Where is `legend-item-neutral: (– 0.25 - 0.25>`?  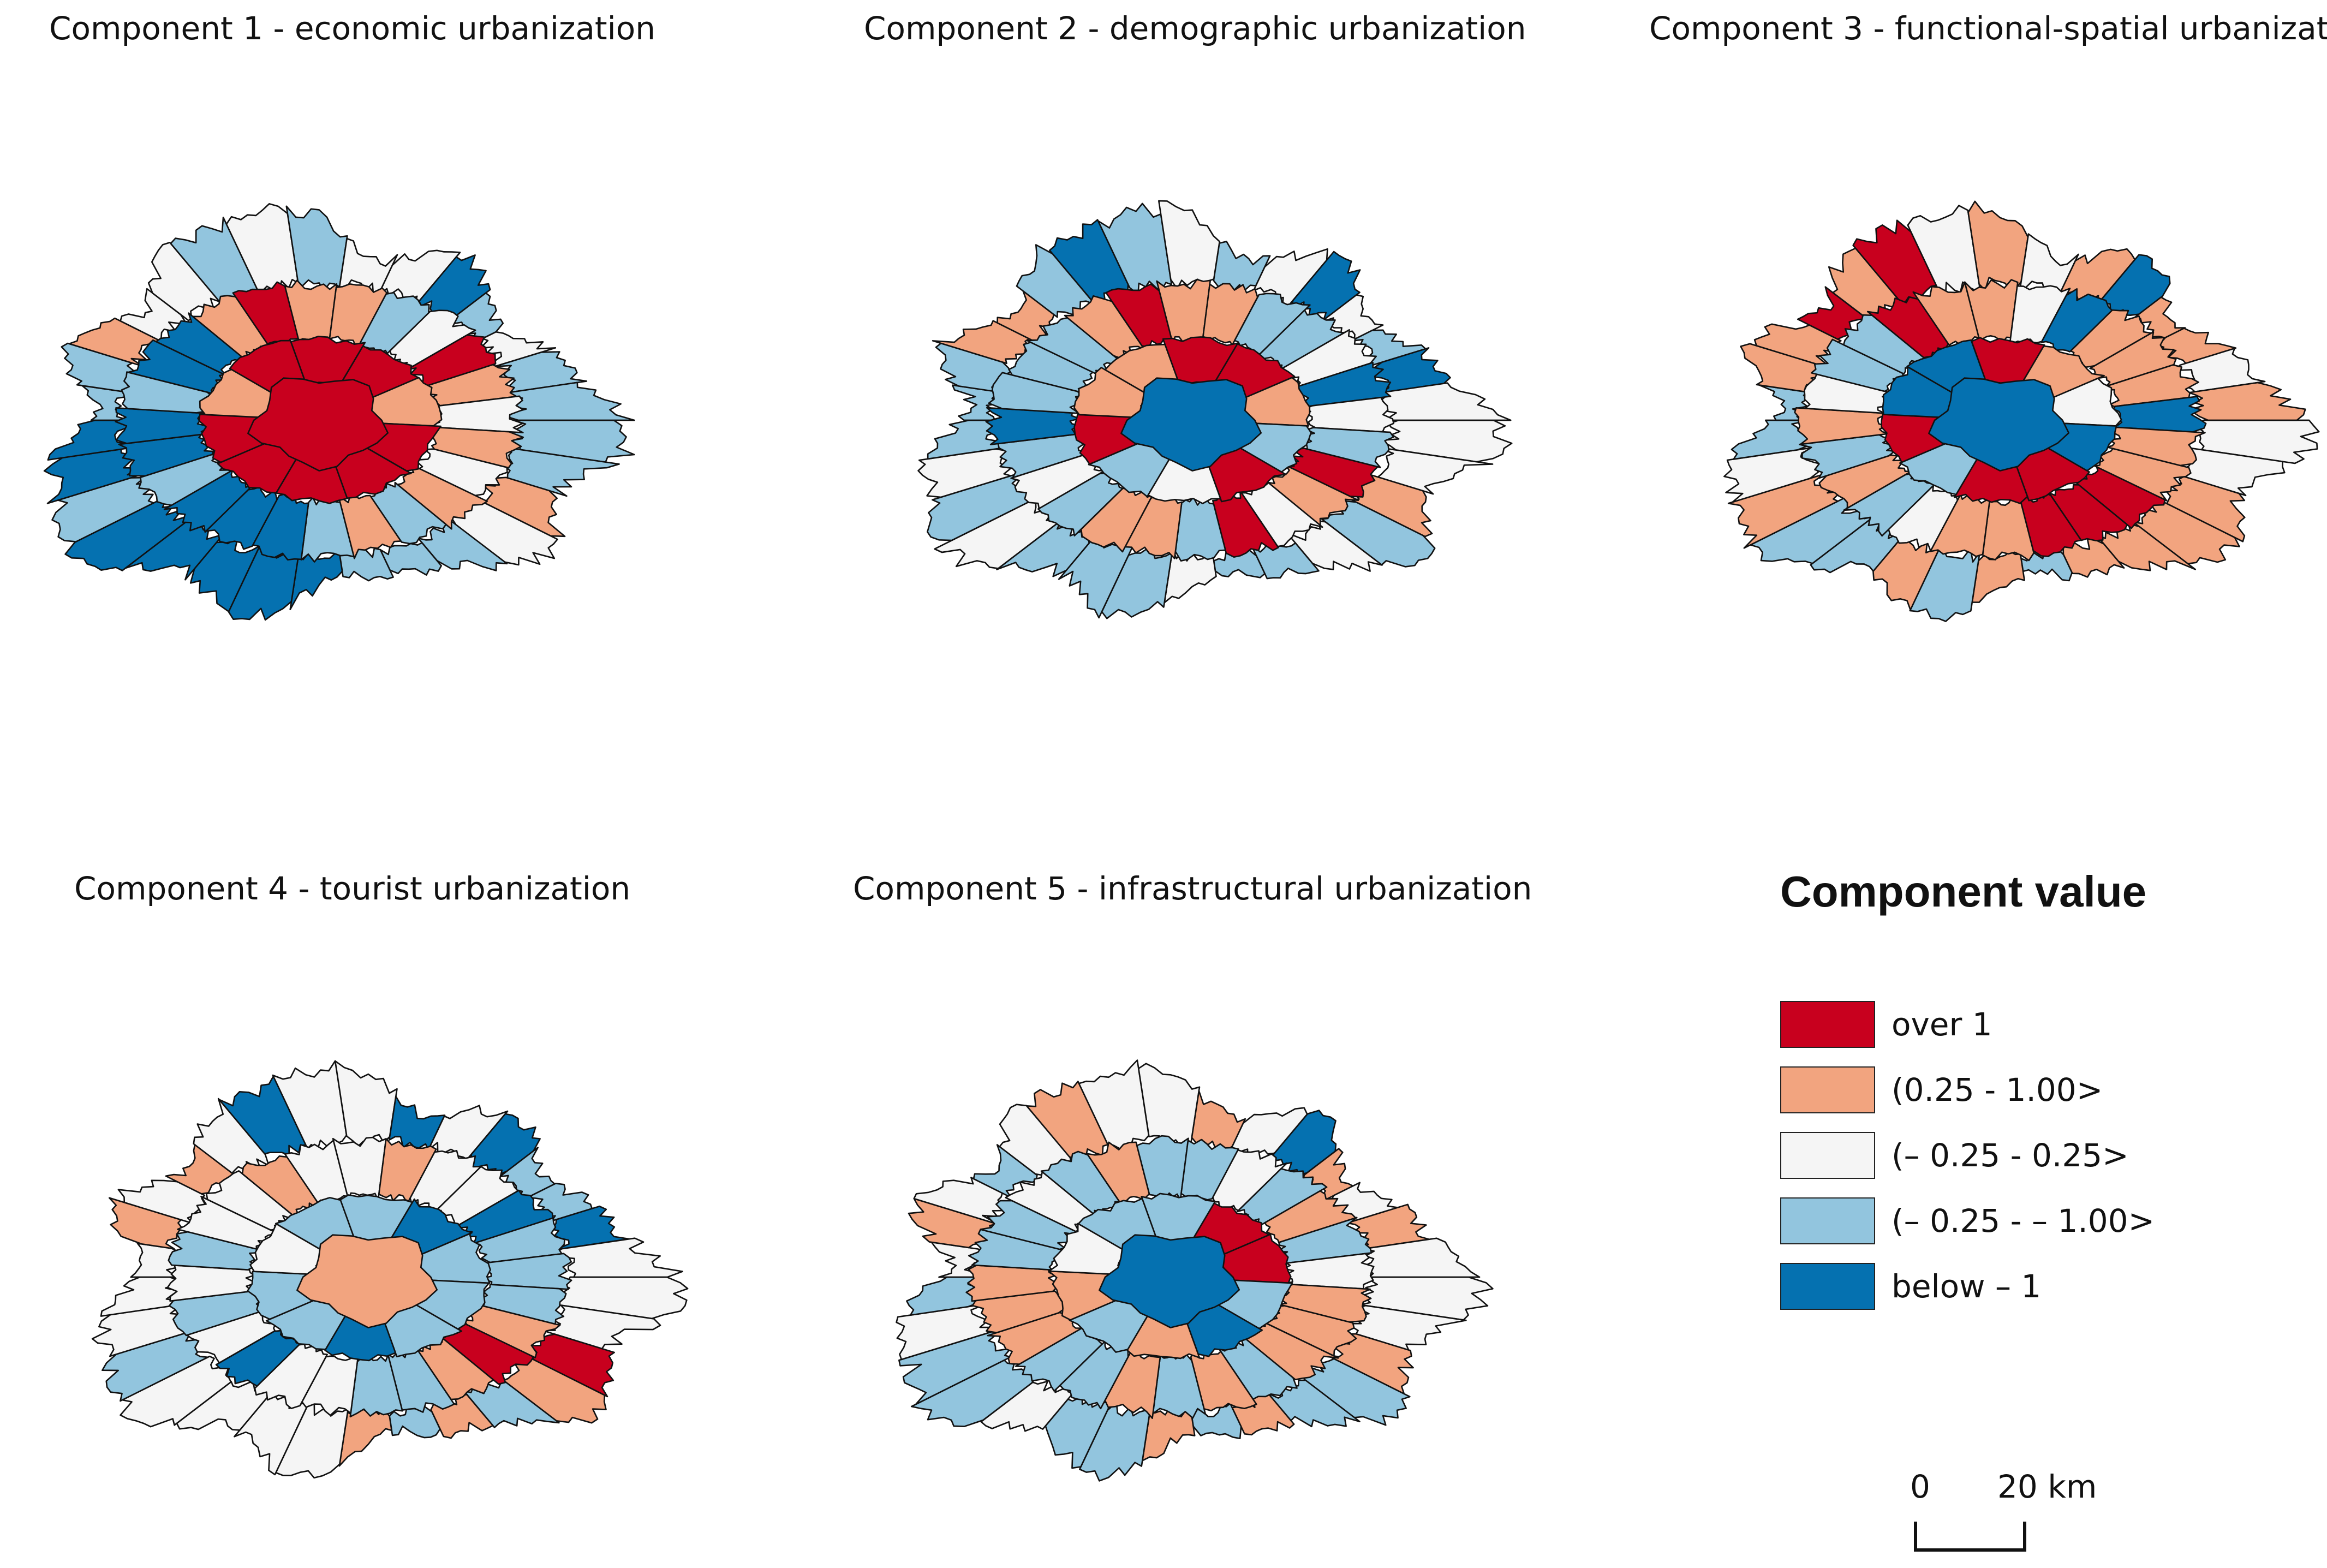
legend-item-neutral: (– 0.25 - 0.25> is located at coordinates (1955, 1155).